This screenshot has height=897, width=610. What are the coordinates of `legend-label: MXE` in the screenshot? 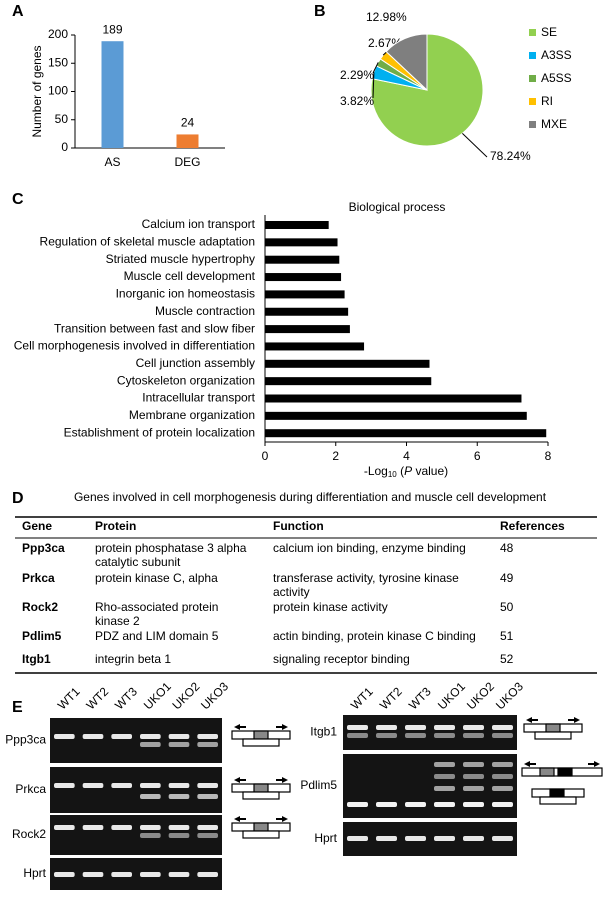 It's located at (554, 124).